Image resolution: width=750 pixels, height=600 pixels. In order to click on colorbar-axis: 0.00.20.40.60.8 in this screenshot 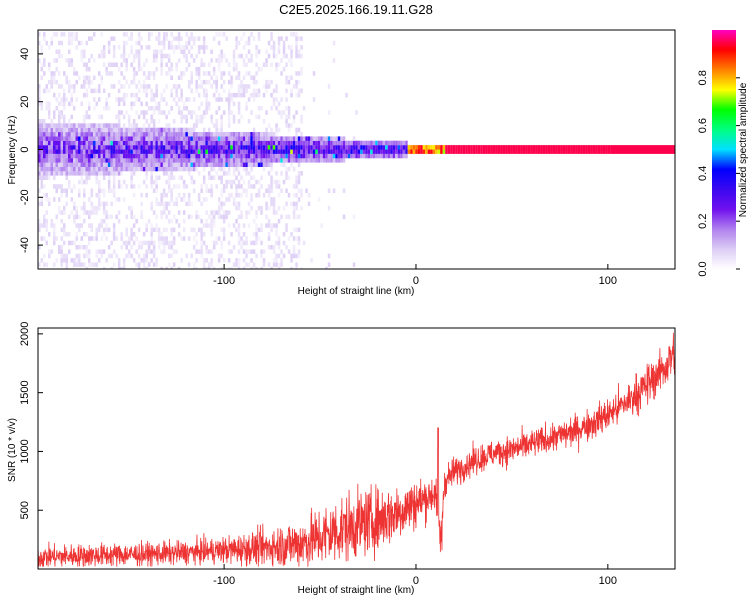, I will do `click(718, 173)`.